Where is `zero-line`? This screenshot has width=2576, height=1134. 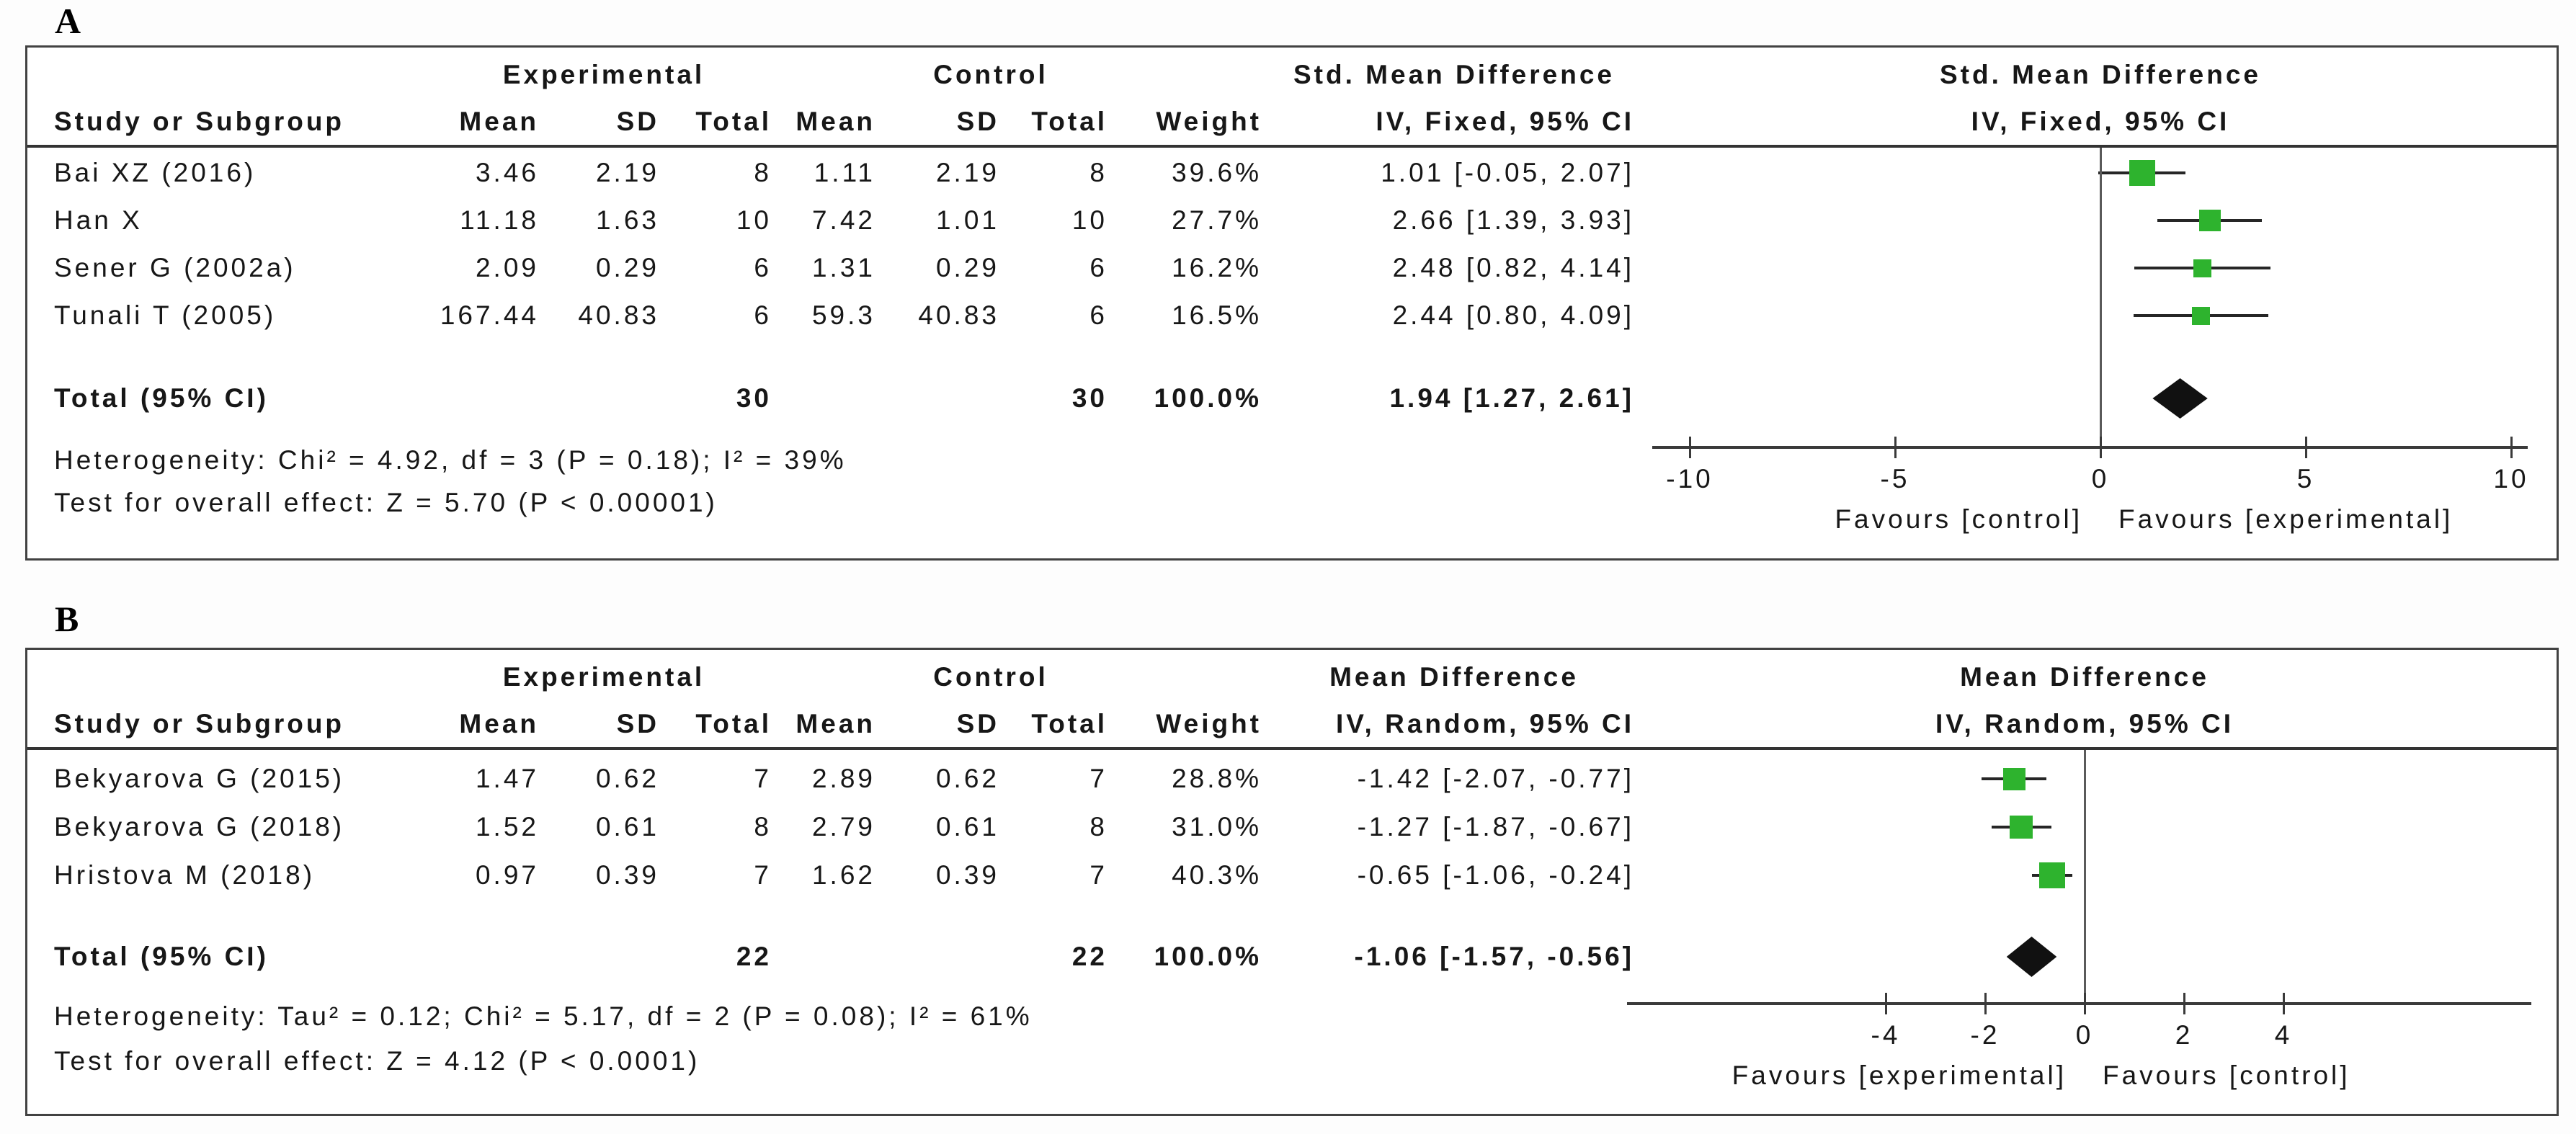 zero-line is located at coordinates (2085, 877).